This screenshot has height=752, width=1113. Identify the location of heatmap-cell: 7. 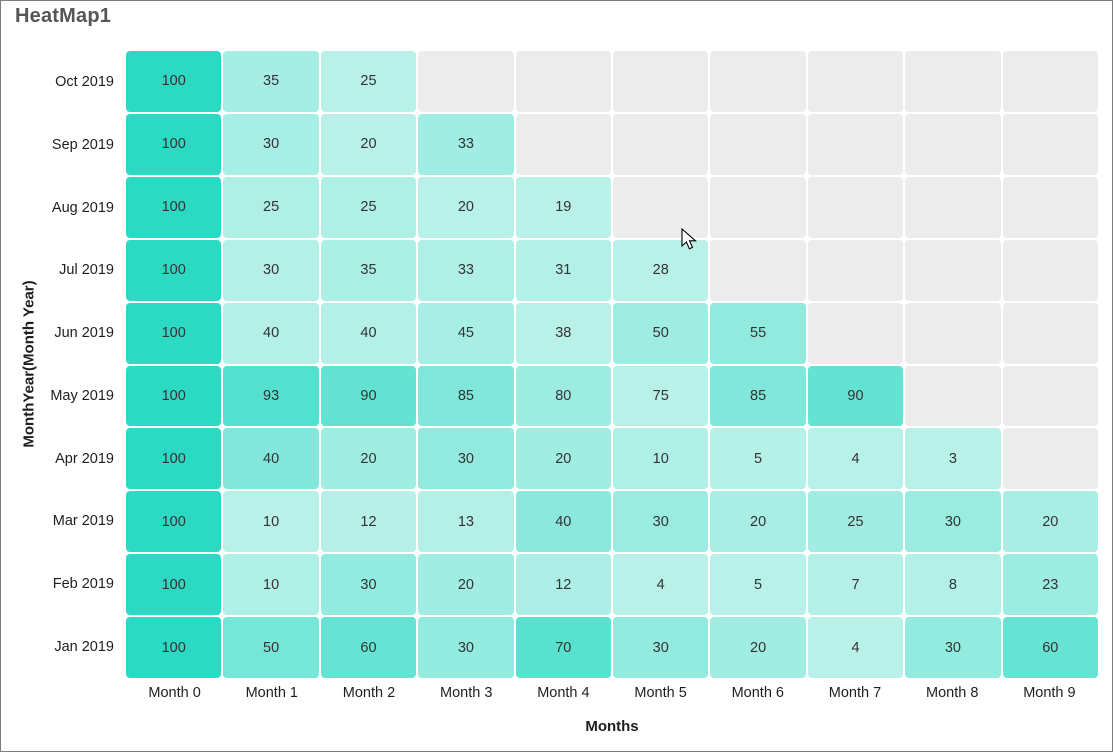
(855, 585).